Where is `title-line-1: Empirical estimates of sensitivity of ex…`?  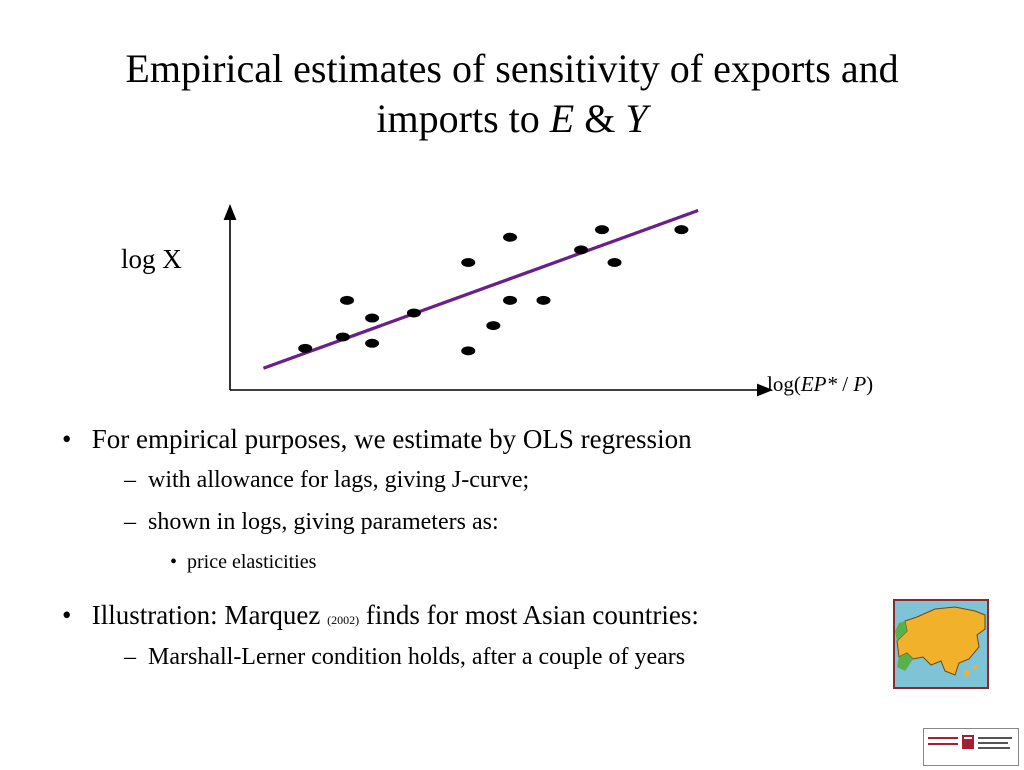
title-line-1: Empirical estimates of sensitivity of ex… is located at coordinates (512, 68).